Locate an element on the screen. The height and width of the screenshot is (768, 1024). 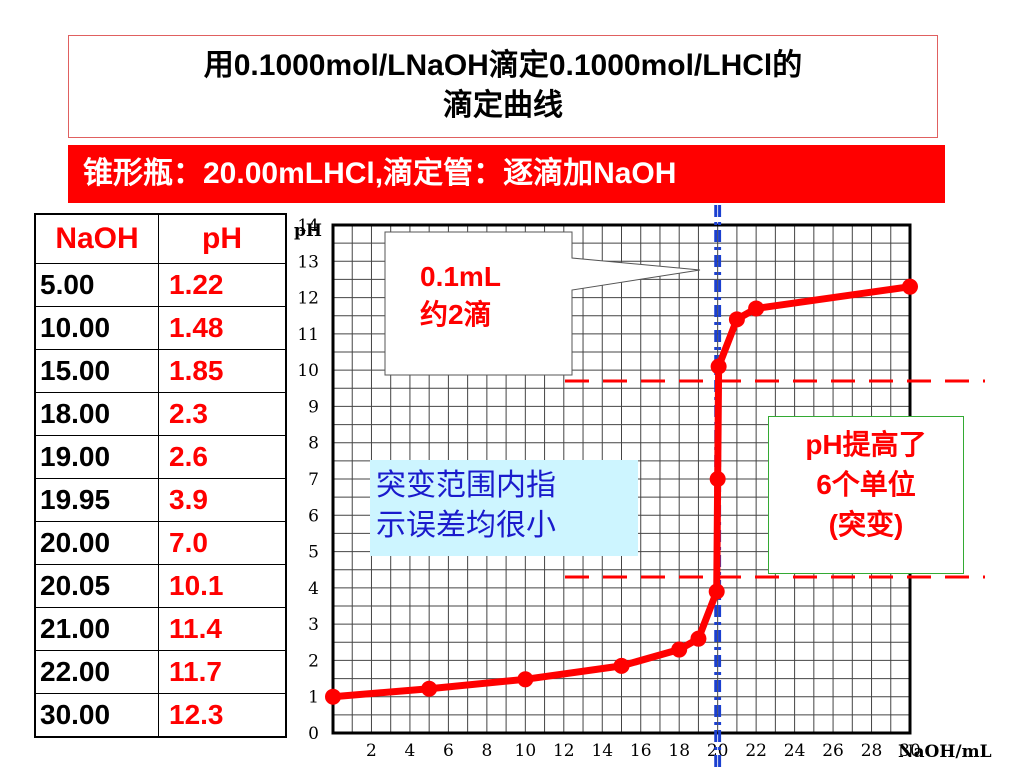
y-tick-label: 8 is located at coordinates (313, 444).